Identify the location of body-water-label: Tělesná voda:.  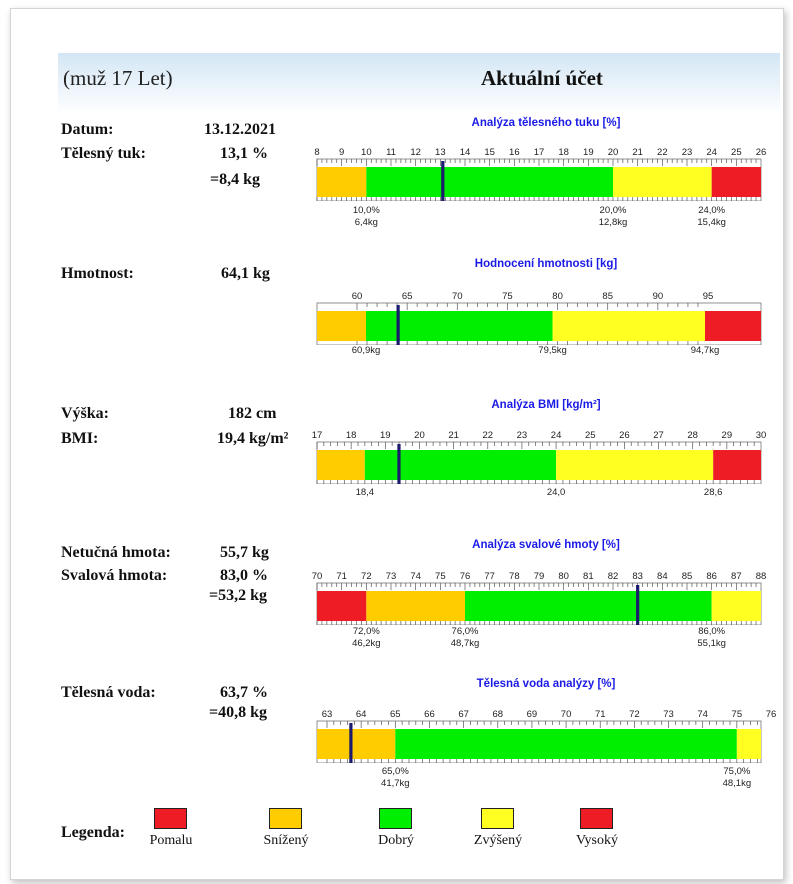
(108, 692).